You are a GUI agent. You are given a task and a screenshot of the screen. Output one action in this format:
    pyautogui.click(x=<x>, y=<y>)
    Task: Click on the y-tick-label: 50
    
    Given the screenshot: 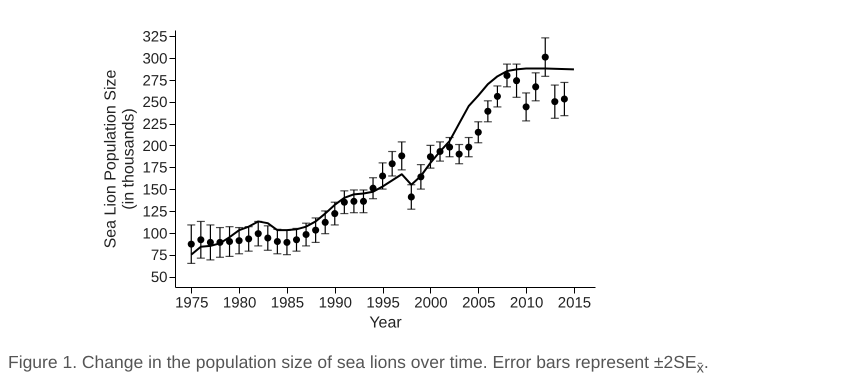 What is the action you would take?
    pyautogui.click(x=159, y=277)
    